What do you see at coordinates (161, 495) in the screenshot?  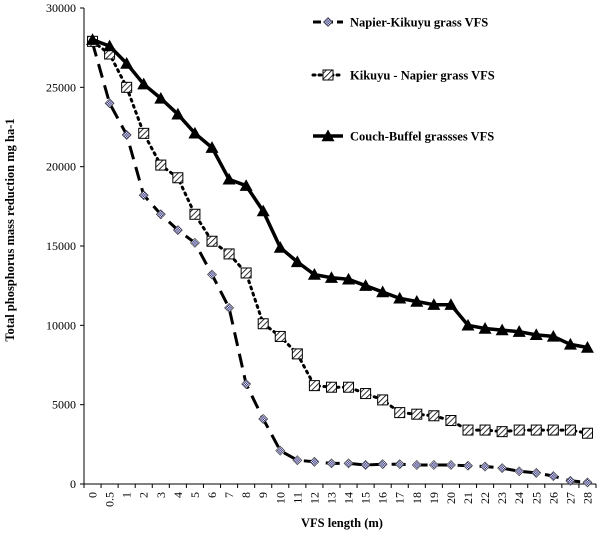 I see `x-tick-label: 3` at bounding box center [161, 495].